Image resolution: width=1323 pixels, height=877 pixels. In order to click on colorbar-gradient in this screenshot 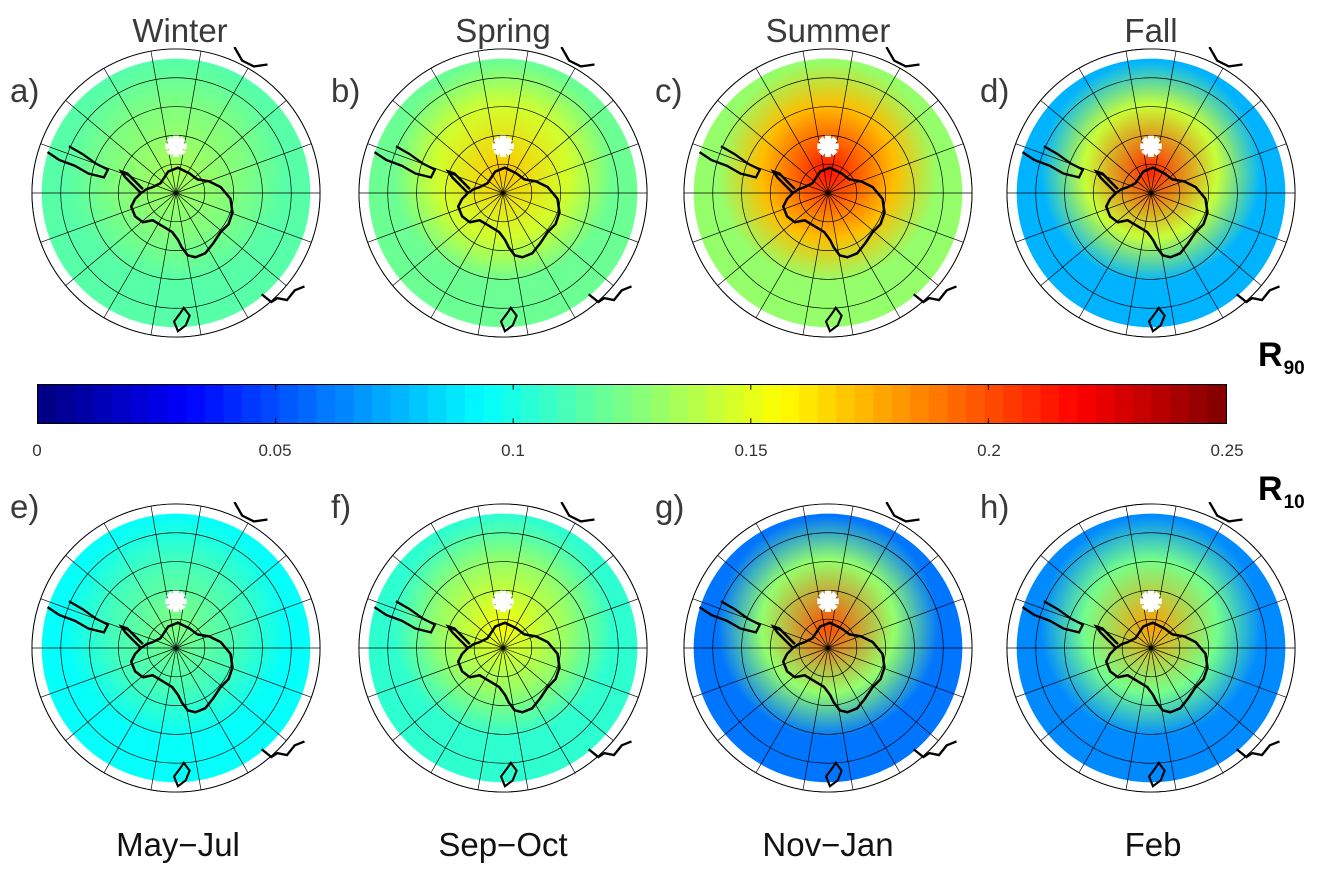, I will do `click(632, 404)`.